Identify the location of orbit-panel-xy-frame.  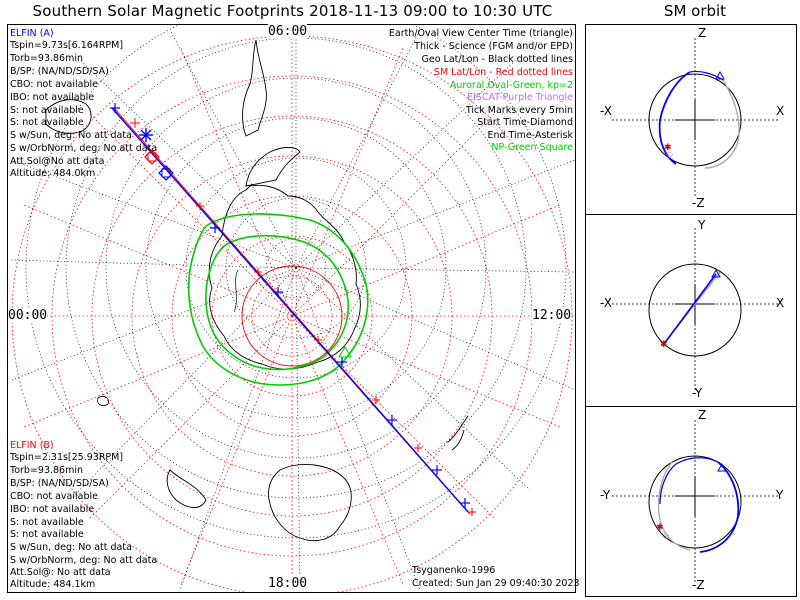
(691, 310).